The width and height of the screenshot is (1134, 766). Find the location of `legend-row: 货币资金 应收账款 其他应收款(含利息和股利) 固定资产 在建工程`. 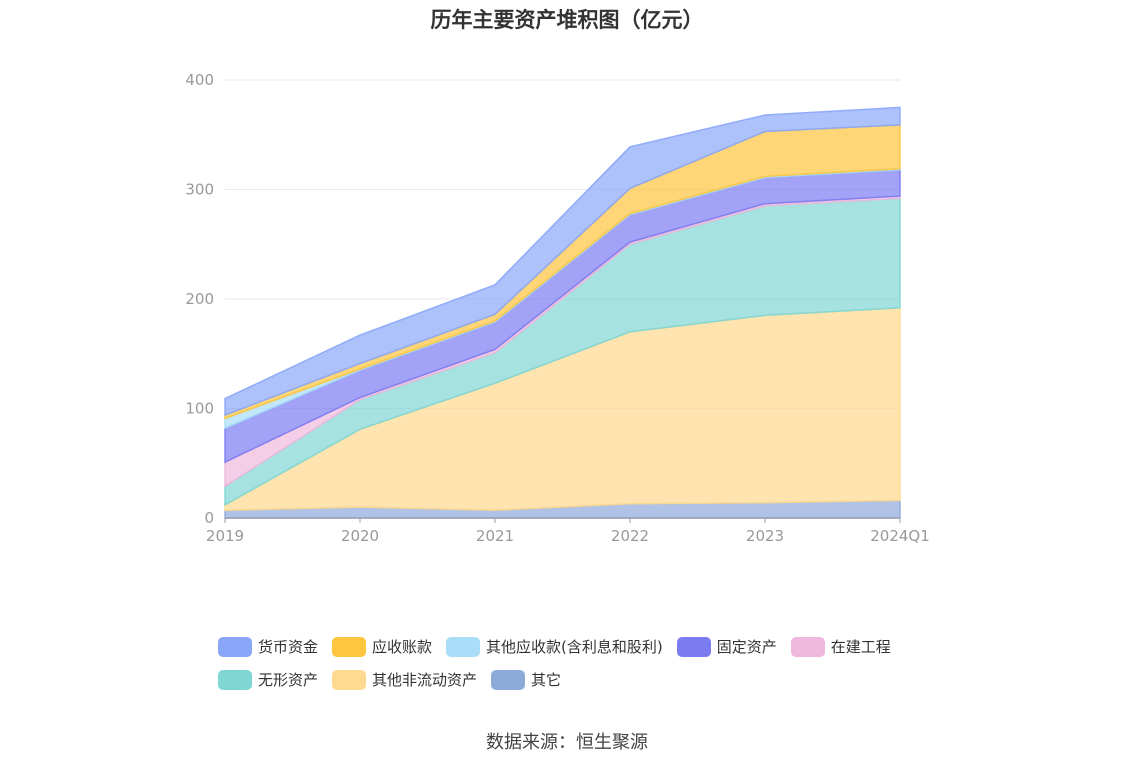

legend-row: 货币资金 应收账款 其他应收款(含利息和股利) 固定资产 在建工程 is located at coordinates (578, 646).